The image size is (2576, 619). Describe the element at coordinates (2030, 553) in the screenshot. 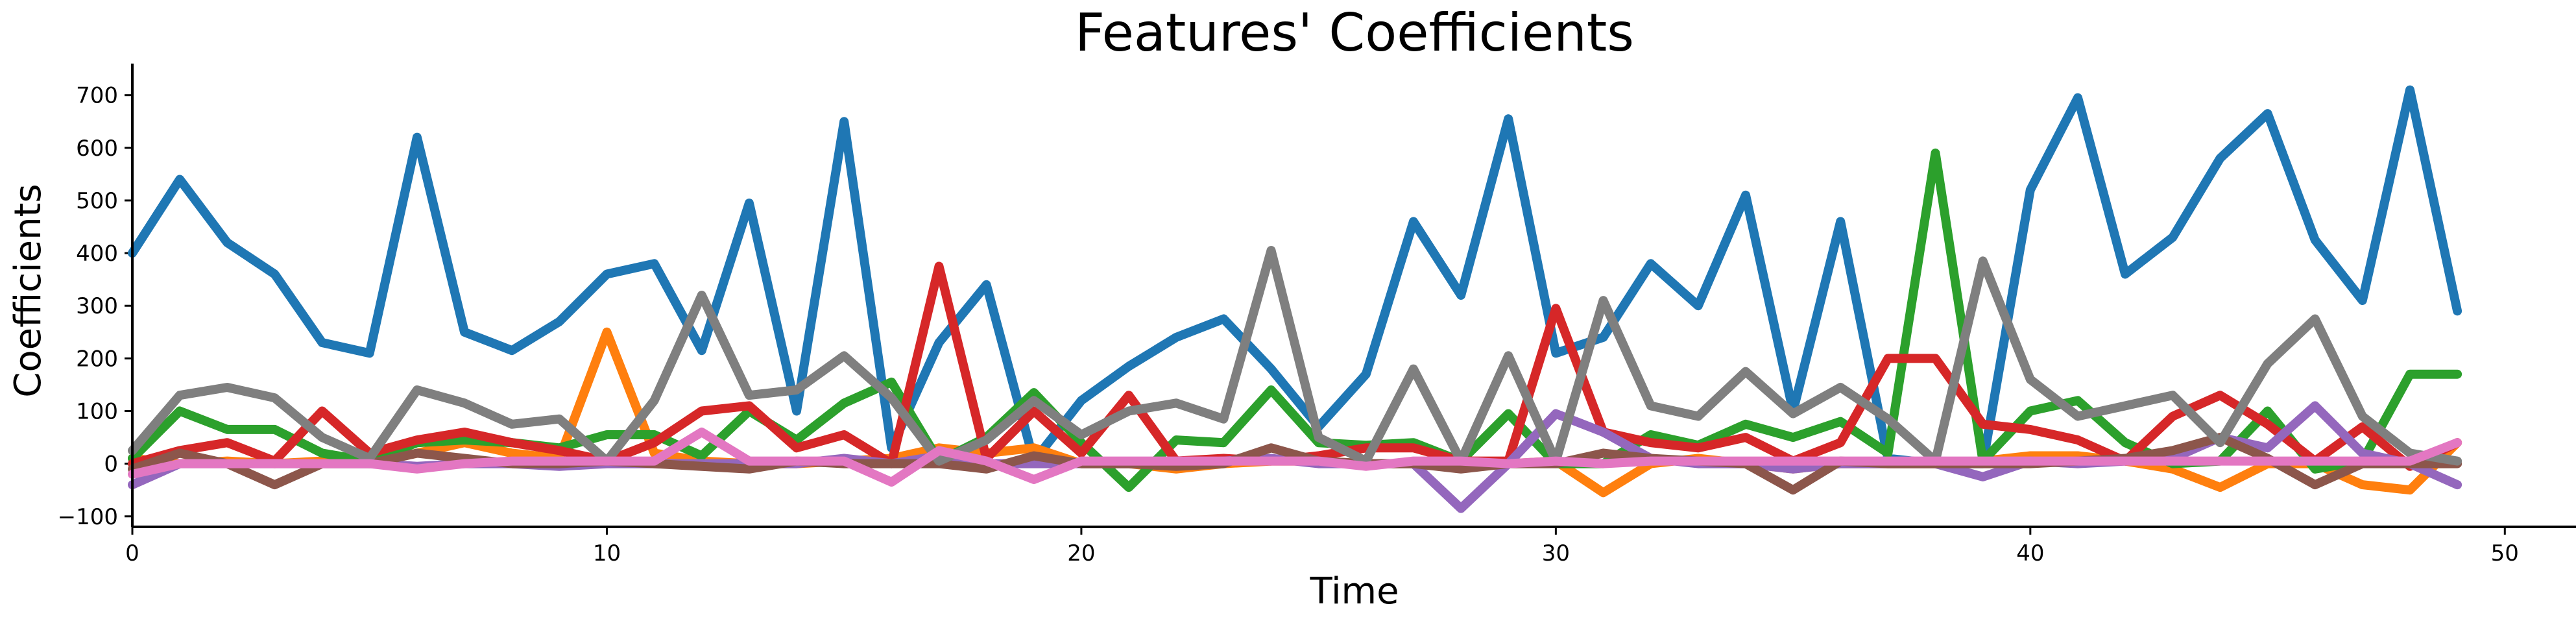

I see `x-tick-label: 40` at that location.